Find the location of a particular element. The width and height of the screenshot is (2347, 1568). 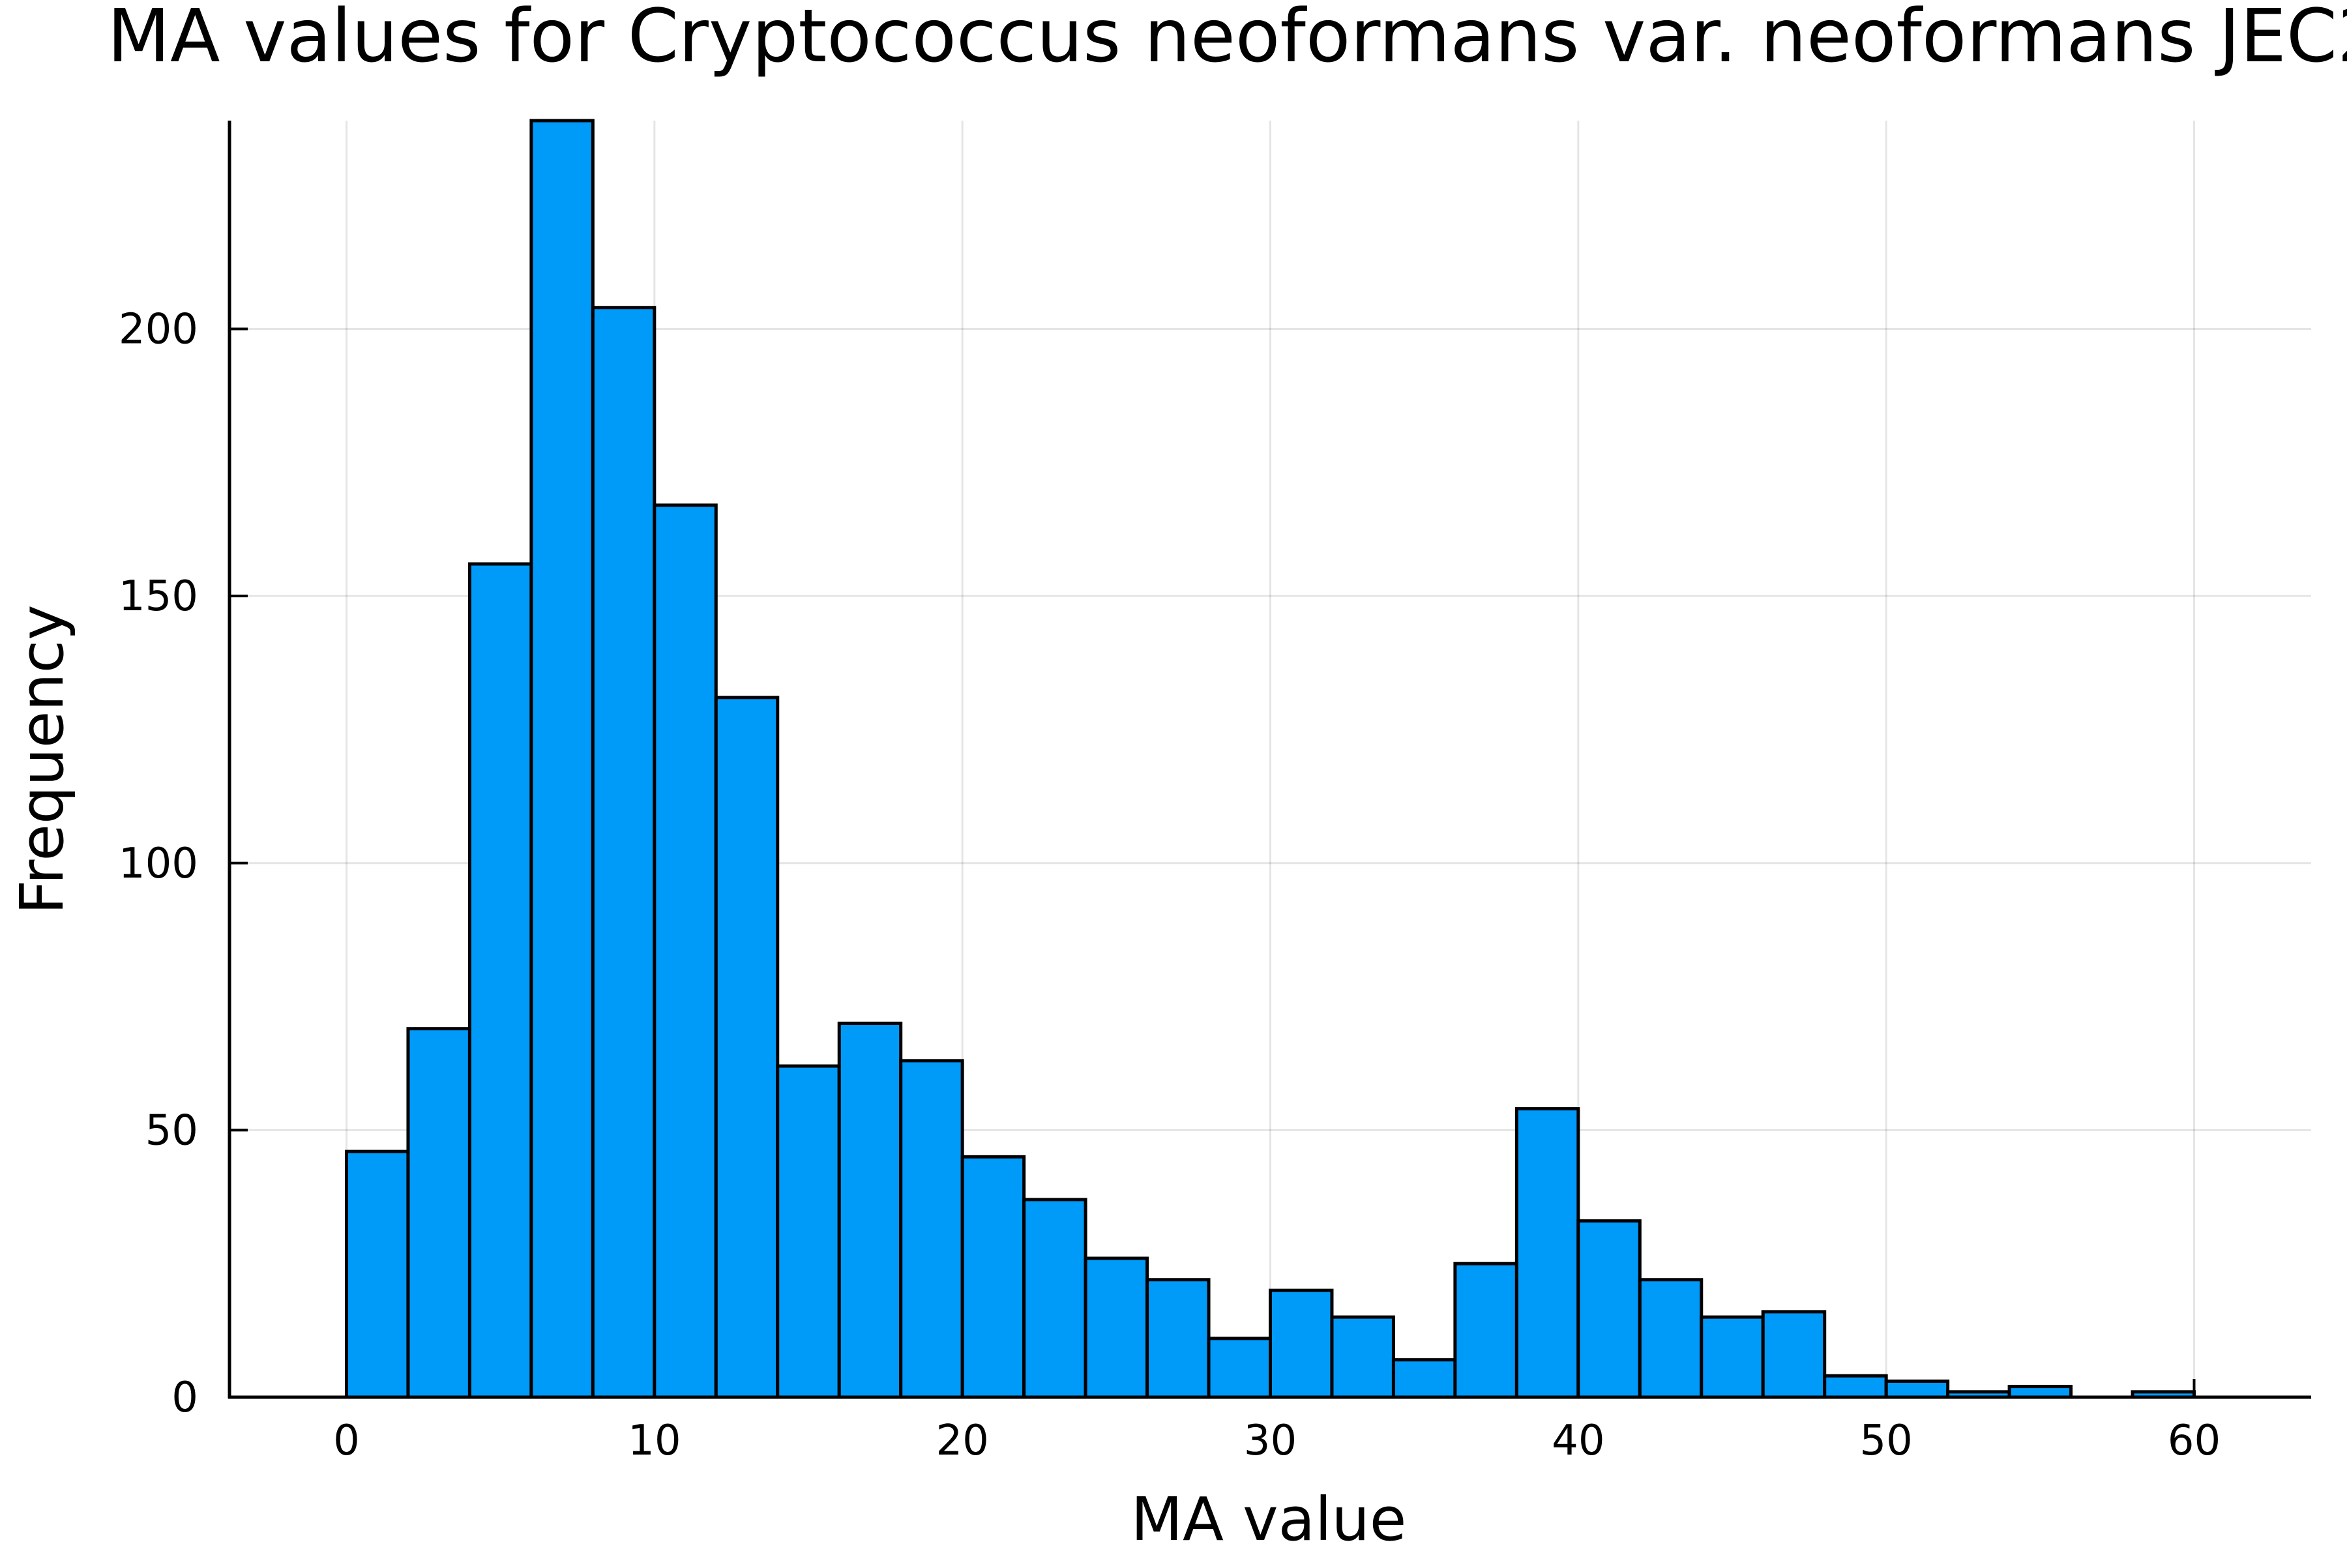

x-tick-label: 10 is located at coordinates (654, 1441).